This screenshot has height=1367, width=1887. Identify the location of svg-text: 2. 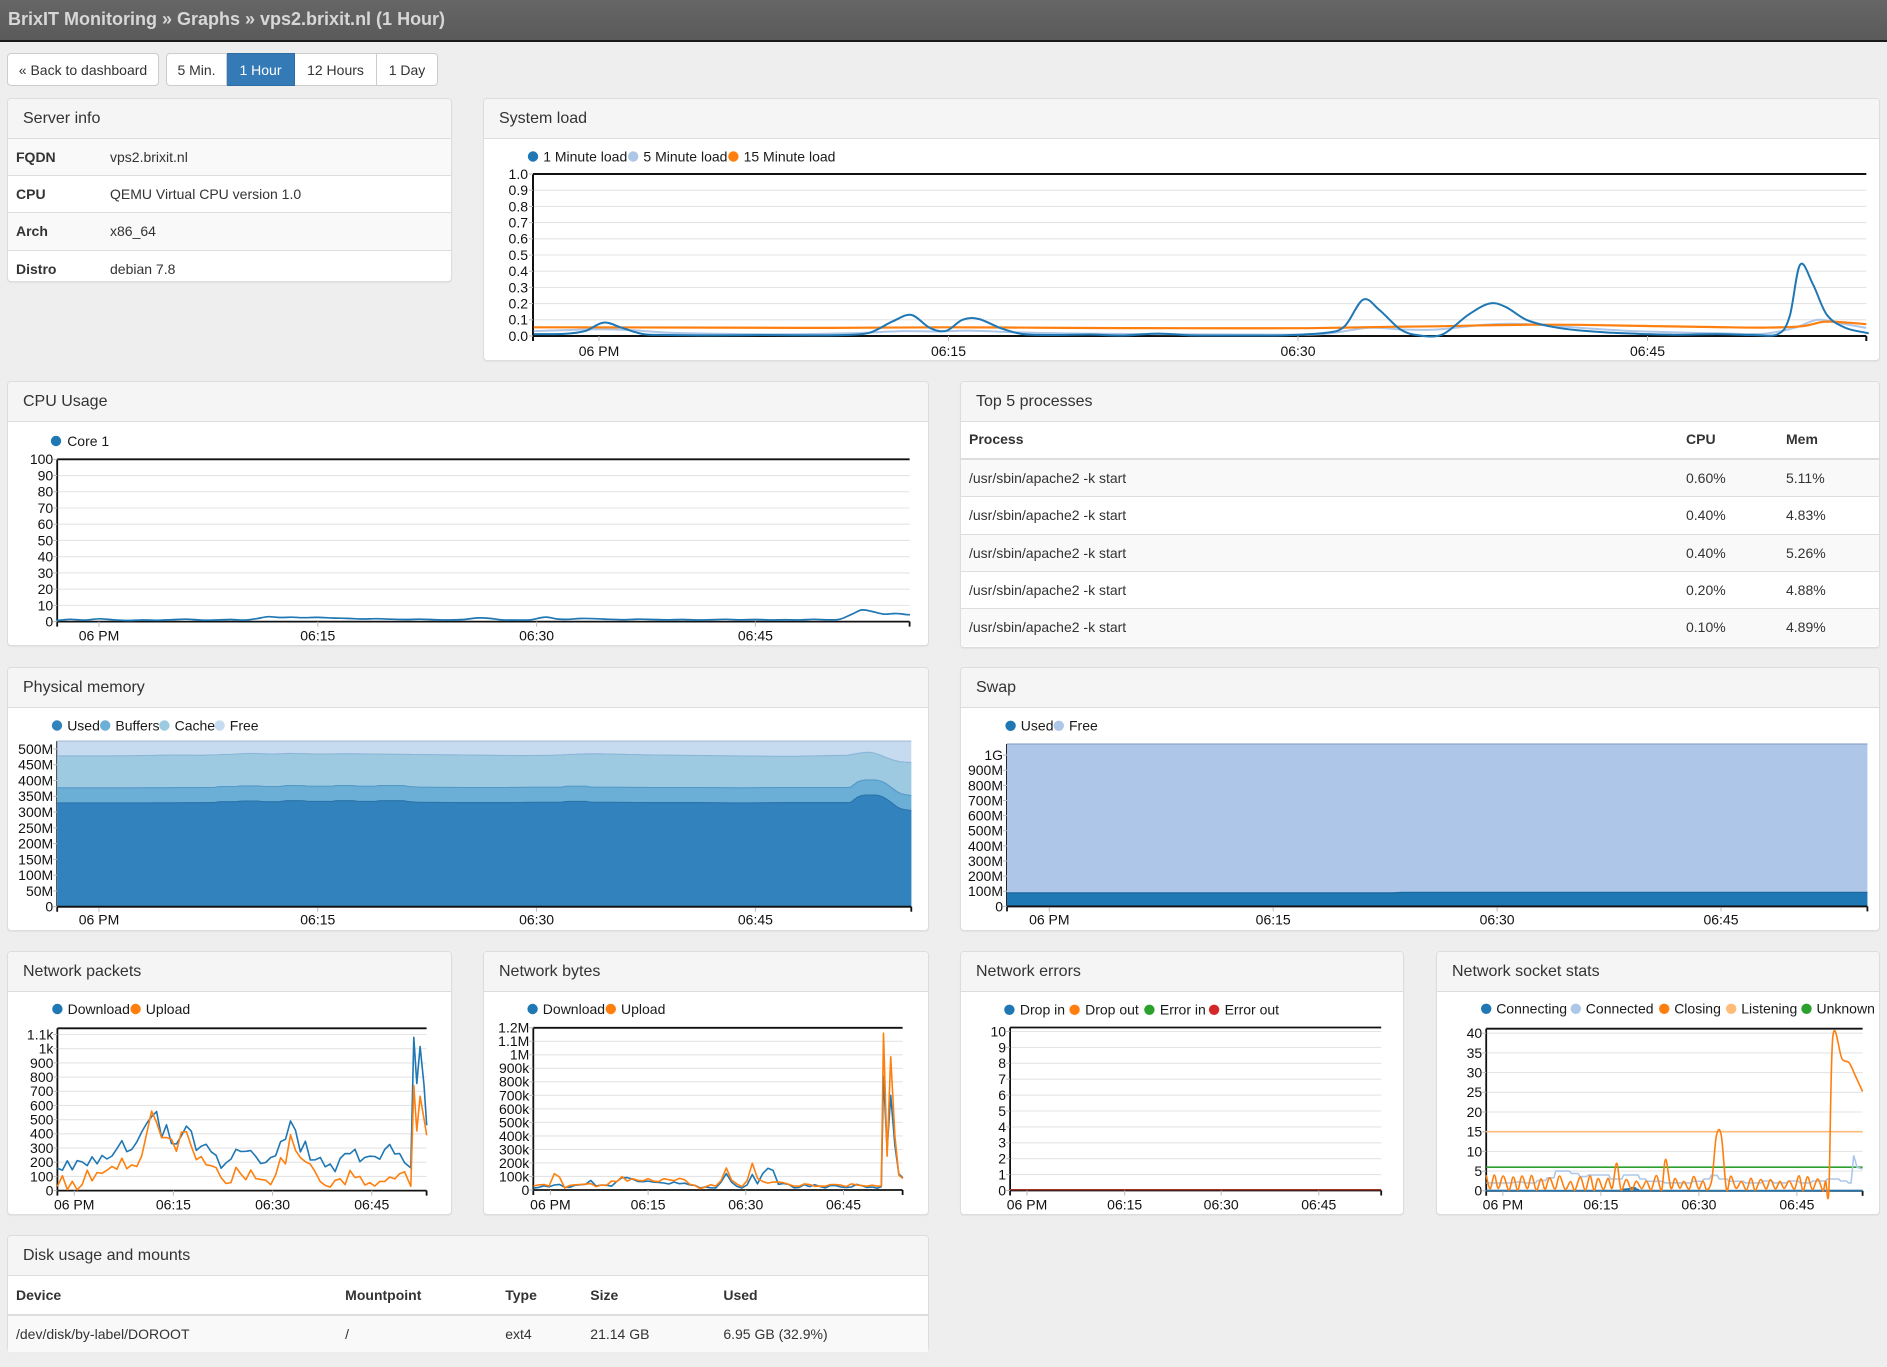
(1002, 1159).